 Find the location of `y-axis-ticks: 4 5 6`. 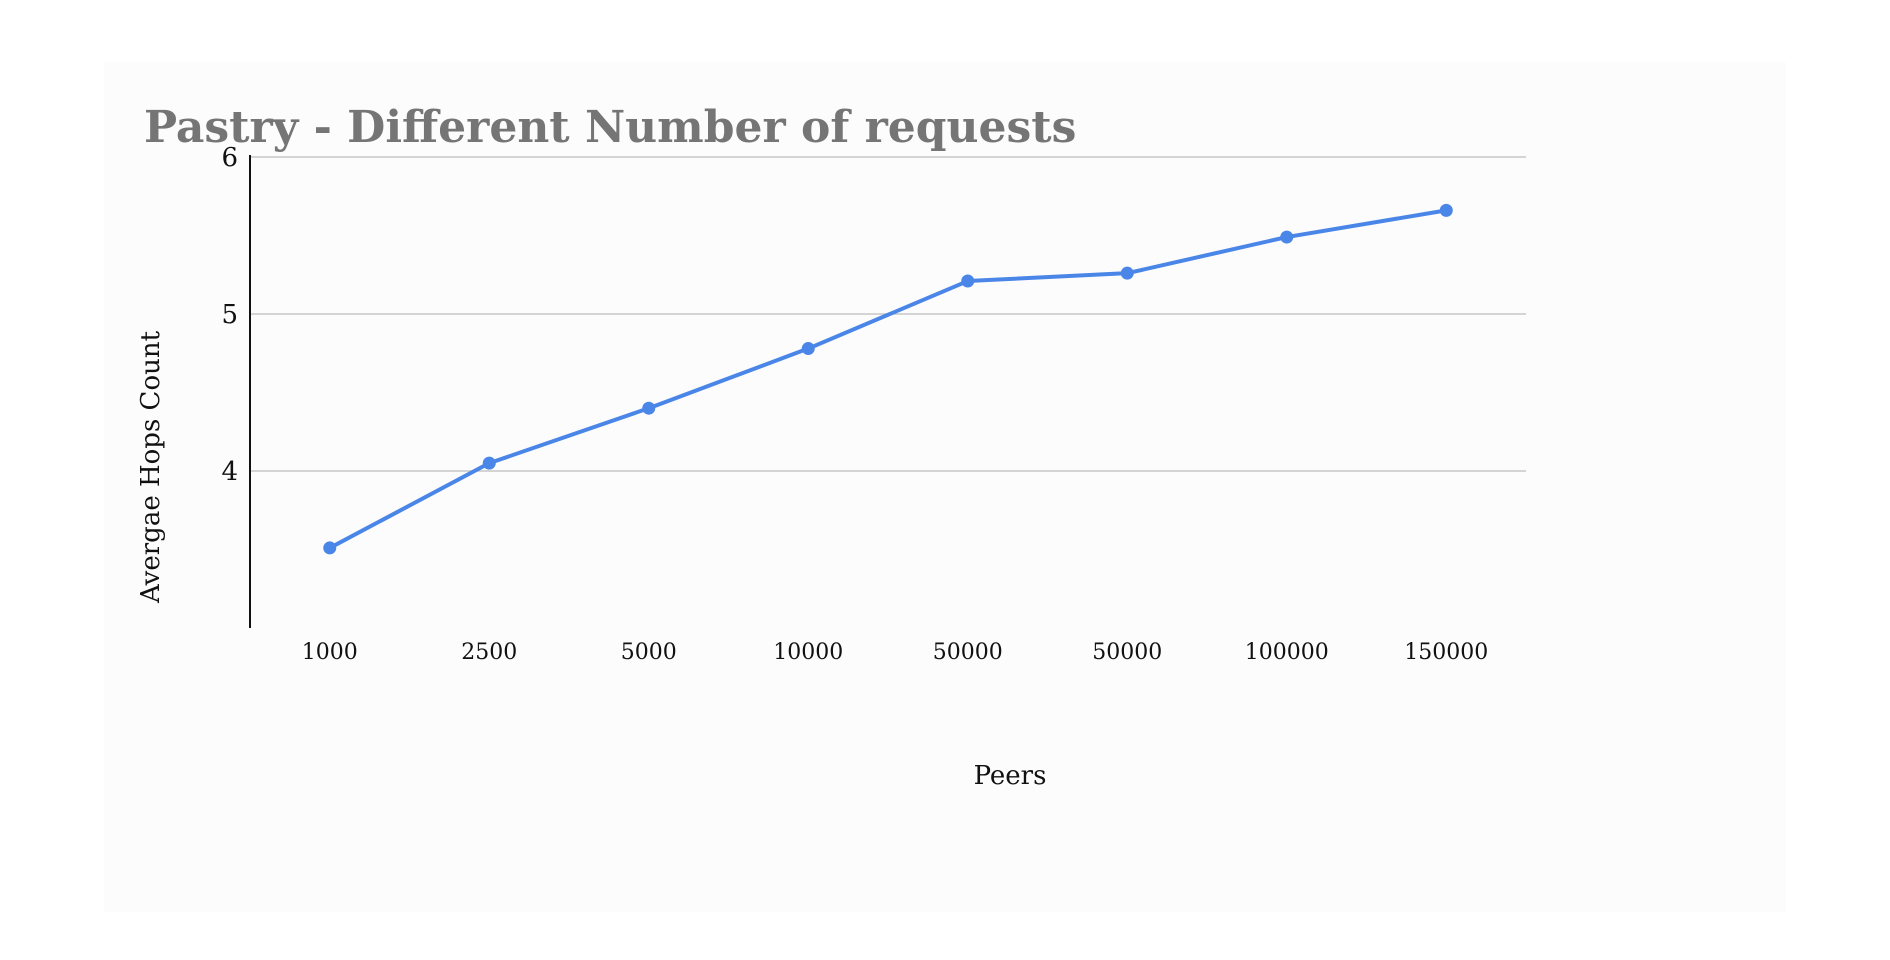

y-axis-ticks: 4 5 6 is located at coordinates (229, 315).